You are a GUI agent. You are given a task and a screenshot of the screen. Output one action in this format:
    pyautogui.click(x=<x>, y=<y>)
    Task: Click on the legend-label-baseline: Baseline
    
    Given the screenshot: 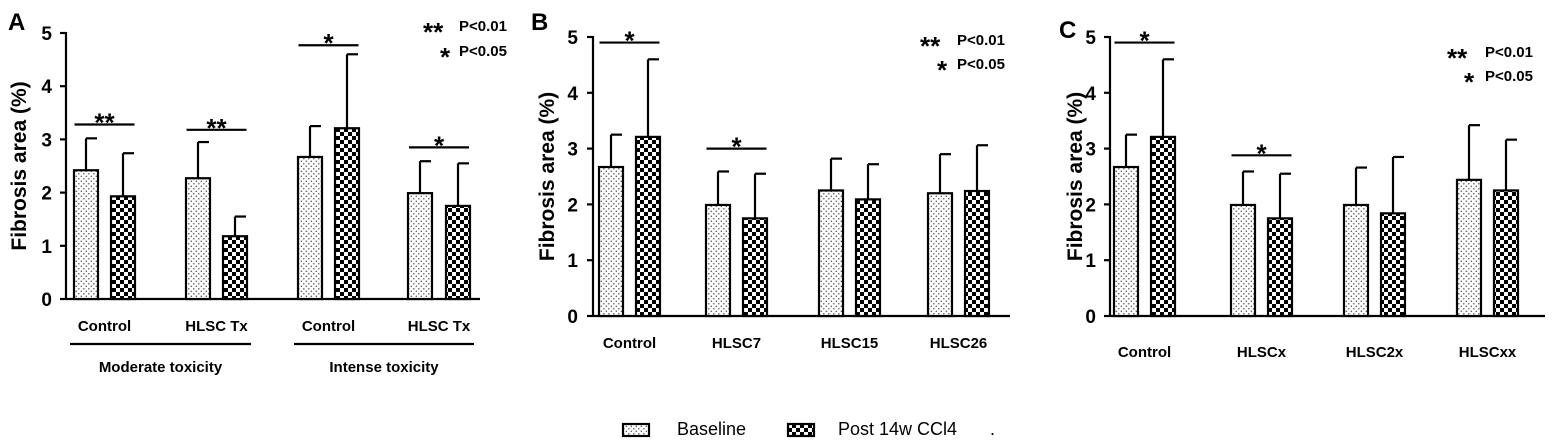 What is the action you would take?
    pyautogui.click(x=711, y=429)
    